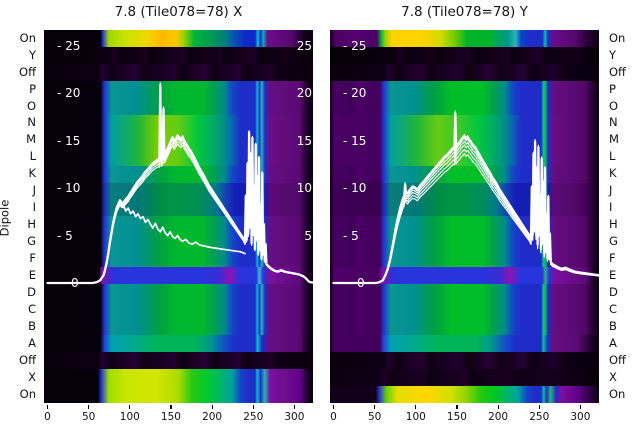 Image resolution: width=640 pixels, height=440 pixels. I want to click on panel-title-x: 7.8 (Tile078=78) X, so click(178, 12).